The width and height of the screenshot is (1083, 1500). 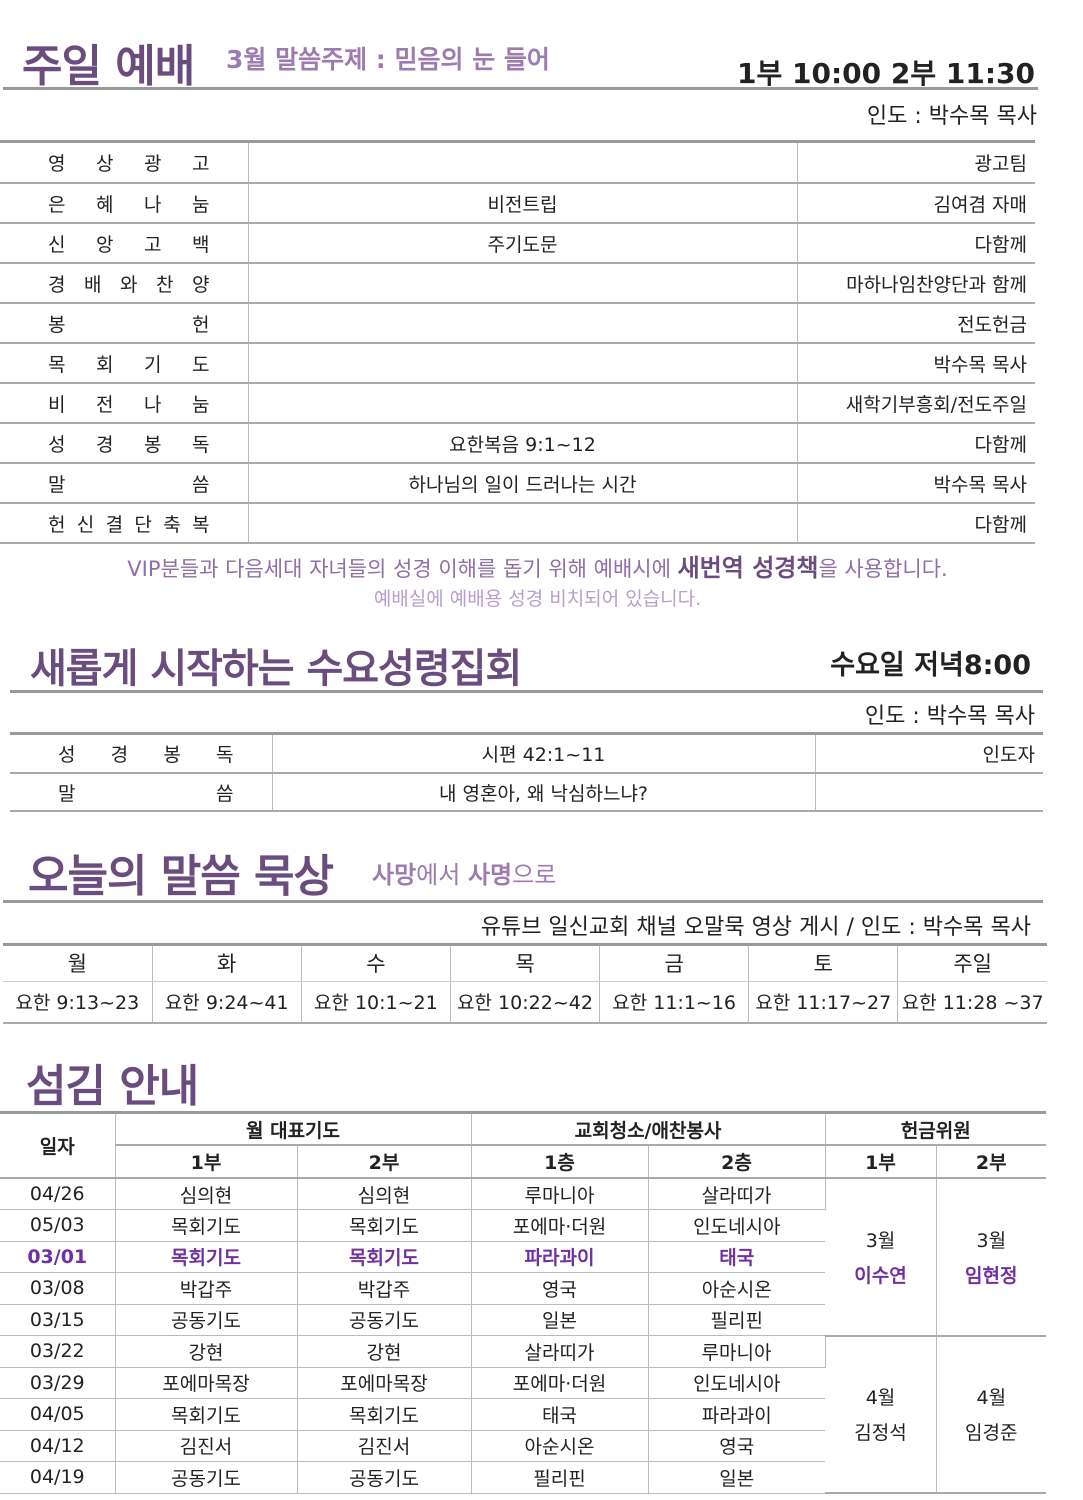 I want to click on day-passage: 요한 9:13~23, so click(x=78, y=1002).